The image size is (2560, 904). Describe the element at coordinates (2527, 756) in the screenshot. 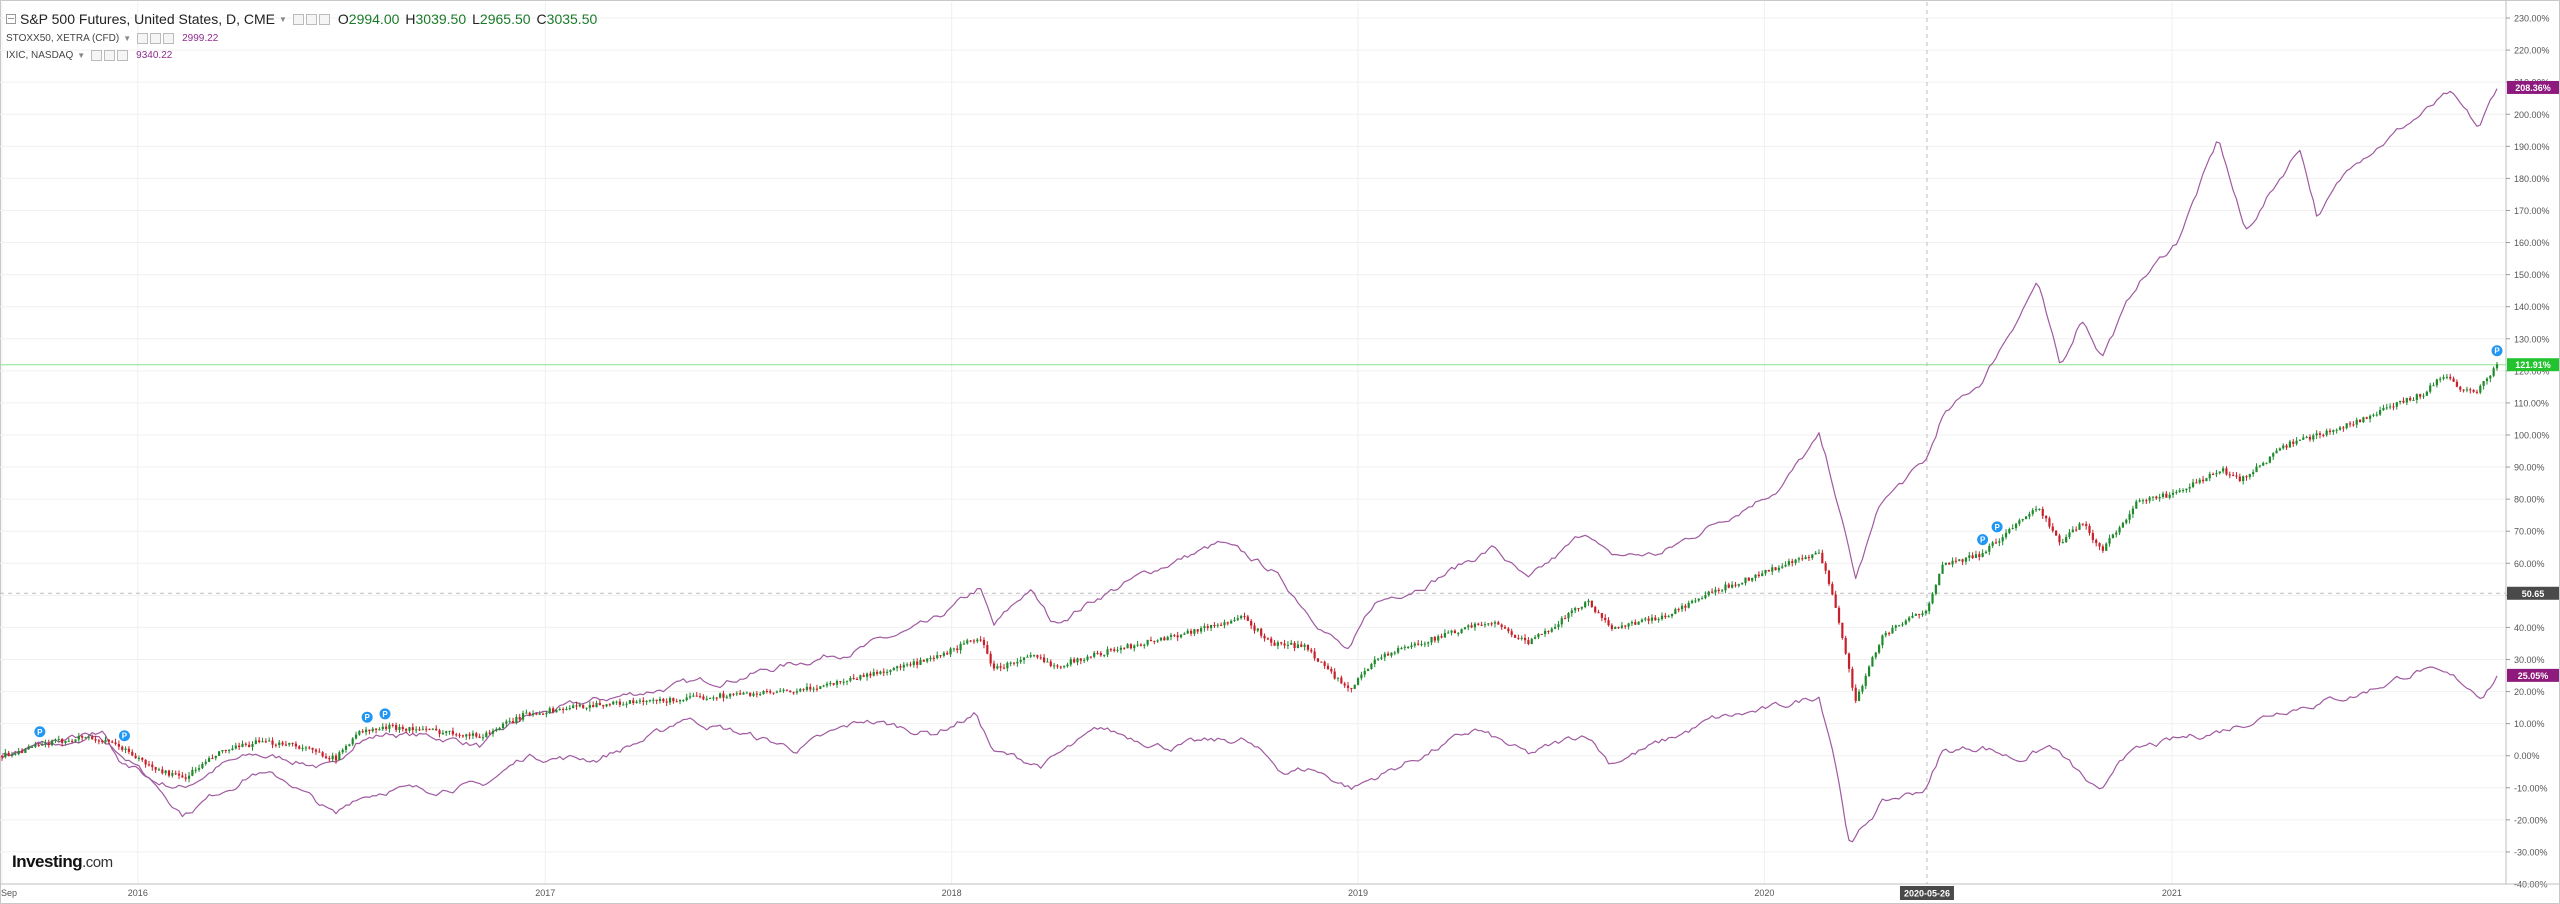

I see `y-tick-label: 0.00%` at that location.